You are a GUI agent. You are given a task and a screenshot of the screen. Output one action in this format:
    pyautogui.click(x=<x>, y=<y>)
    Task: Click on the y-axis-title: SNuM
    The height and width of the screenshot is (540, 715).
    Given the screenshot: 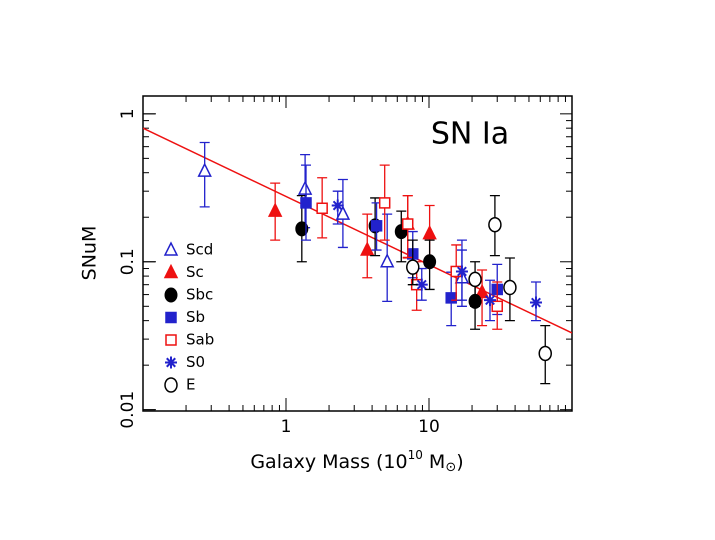 What is the action you would take?
    pyautogui.click(x=90, y=253)
    